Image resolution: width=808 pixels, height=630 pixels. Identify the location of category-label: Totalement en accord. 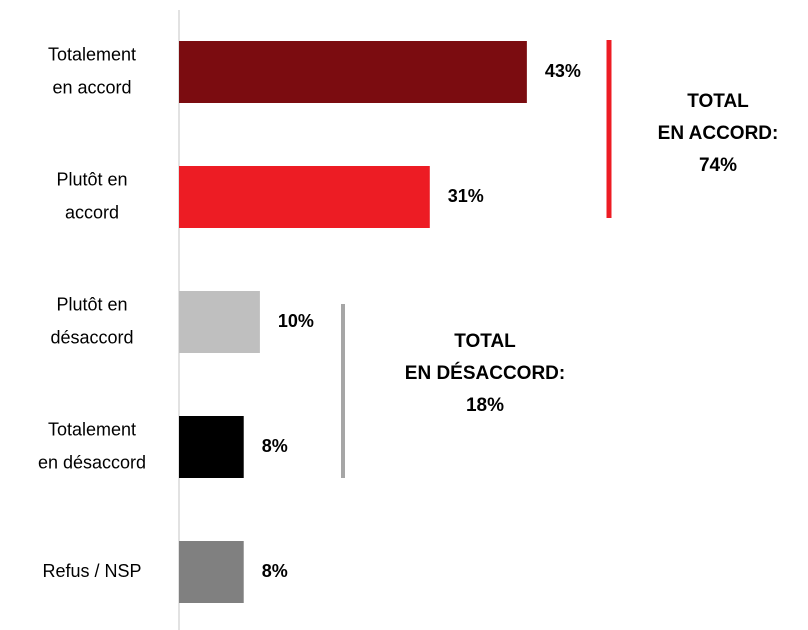
(92, 70).